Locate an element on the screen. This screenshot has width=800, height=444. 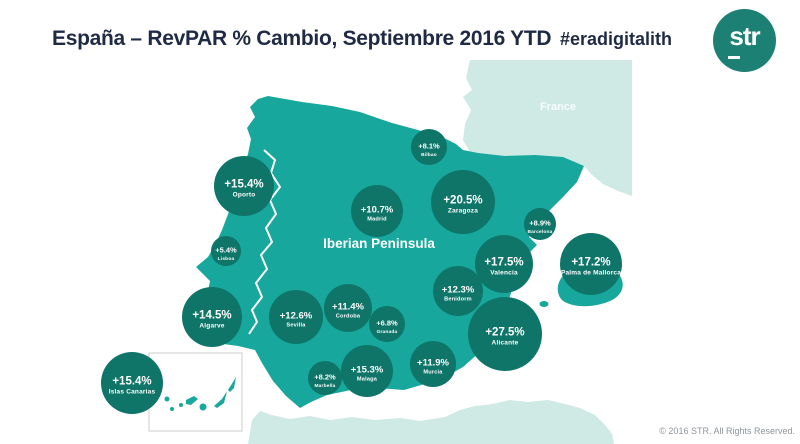
bubble-lisboa: +5.4%Lisboa is located at coordinates (226, 251).